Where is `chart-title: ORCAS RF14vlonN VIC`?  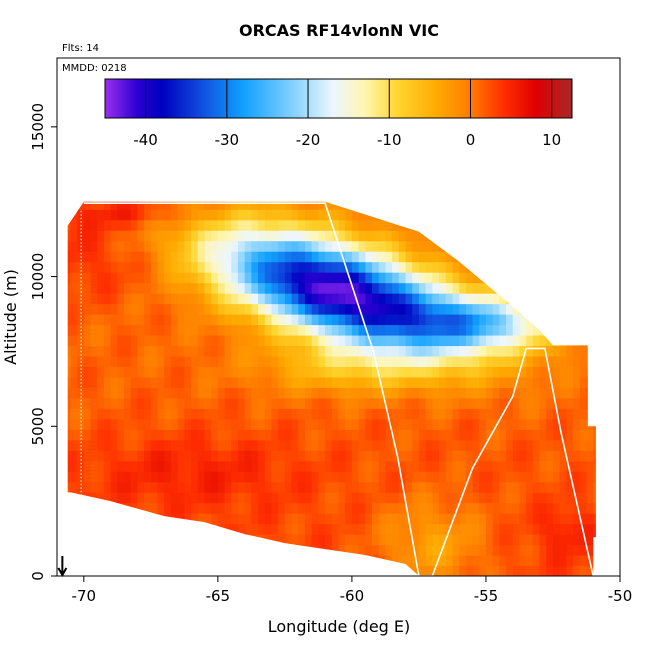 chart-title: ORCAS RF14vlonN VIC is located at coordinates (339, 30).